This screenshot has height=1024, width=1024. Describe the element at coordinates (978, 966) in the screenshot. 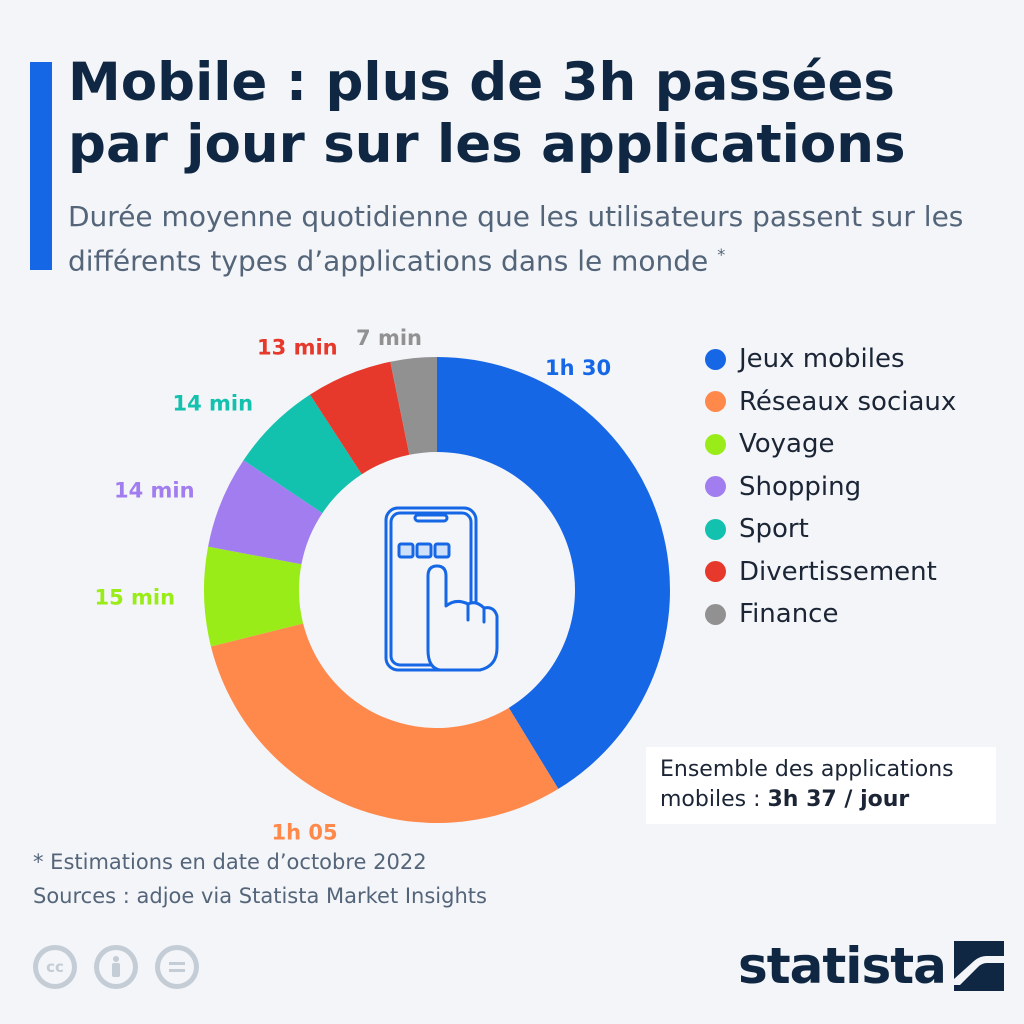

I see `statista-logo-mark` at that location.